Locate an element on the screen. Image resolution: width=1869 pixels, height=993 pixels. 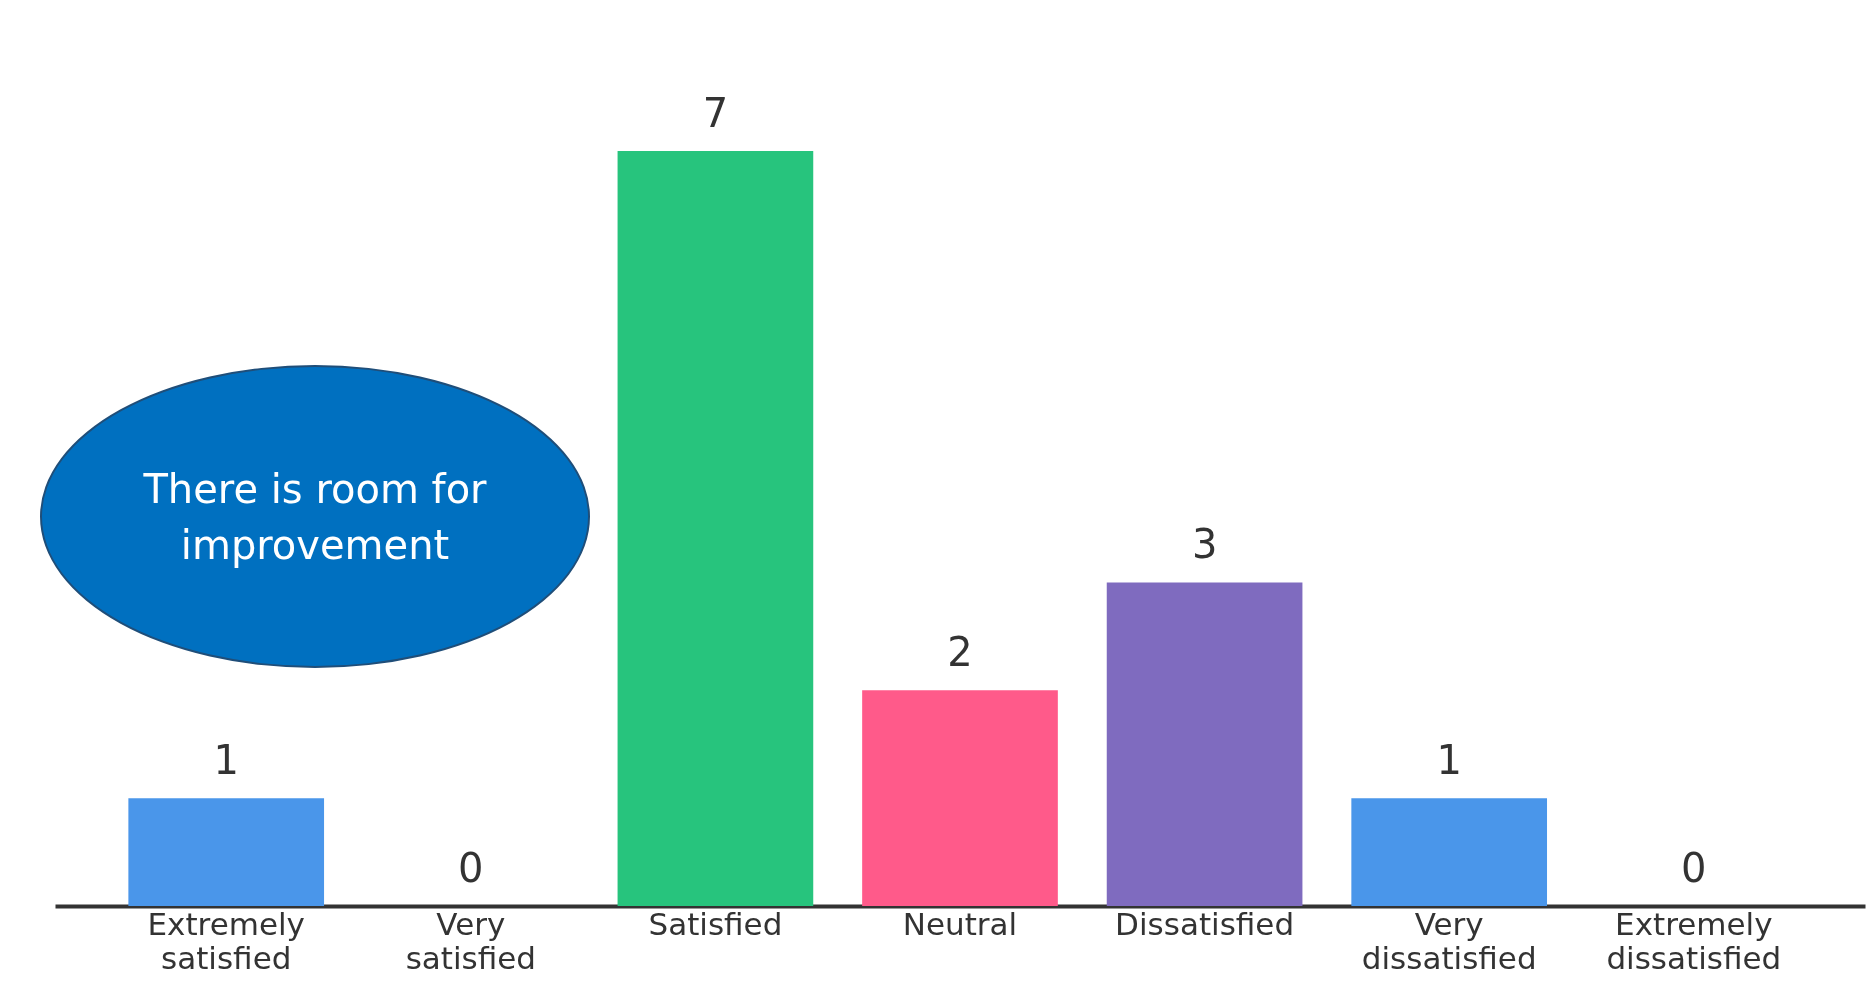
x-tick-label: Extremely satisfied is located at coordinates (226, 940).